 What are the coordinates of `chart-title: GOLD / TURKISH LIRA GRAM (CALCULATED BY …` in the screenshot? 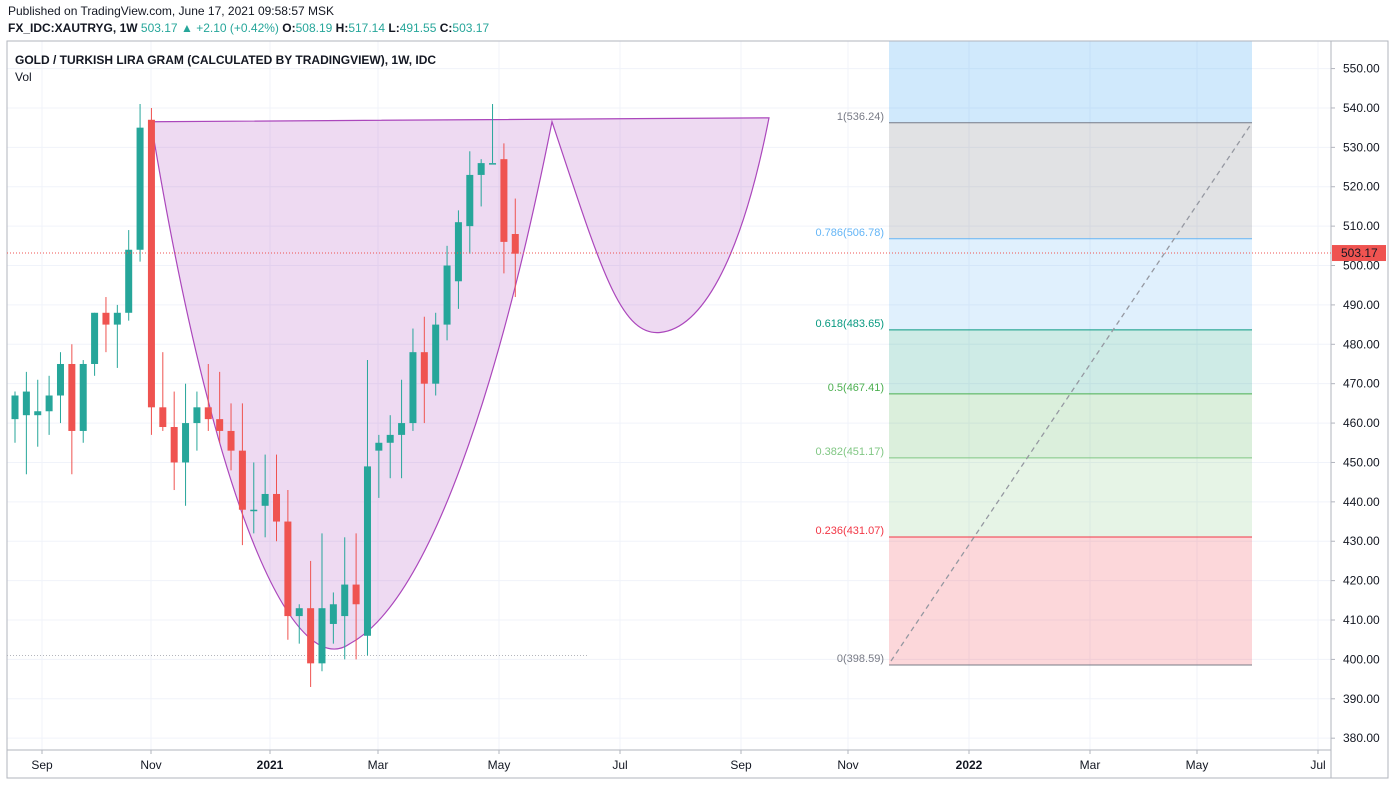 It's located at (226, 60).